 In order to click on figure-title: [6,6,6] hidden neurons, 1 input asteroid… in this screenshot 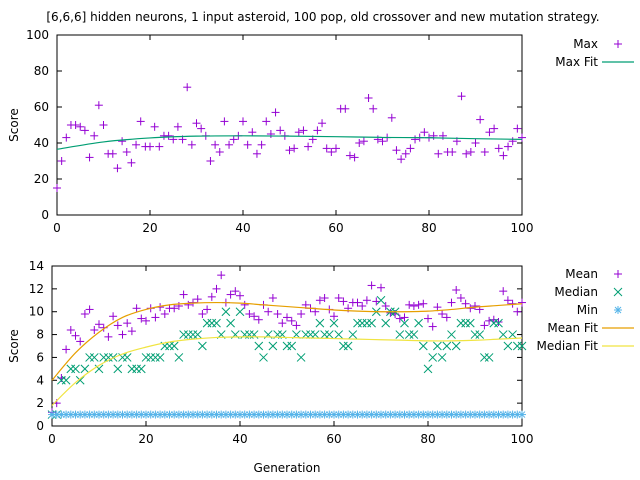, I will do `click(322, 17)`.